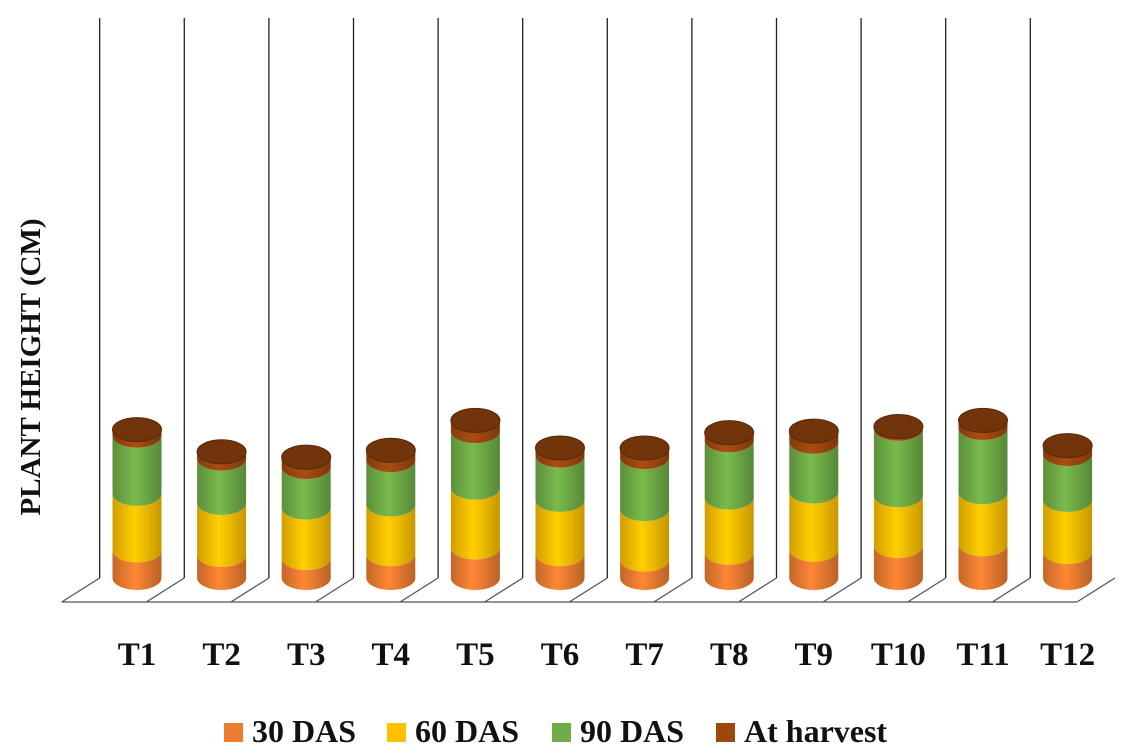 The image size is (1126, 751). Describe the element at coordinates (304, 731) in the screenshot. I see `legend-label: 30 DAS` at that location.